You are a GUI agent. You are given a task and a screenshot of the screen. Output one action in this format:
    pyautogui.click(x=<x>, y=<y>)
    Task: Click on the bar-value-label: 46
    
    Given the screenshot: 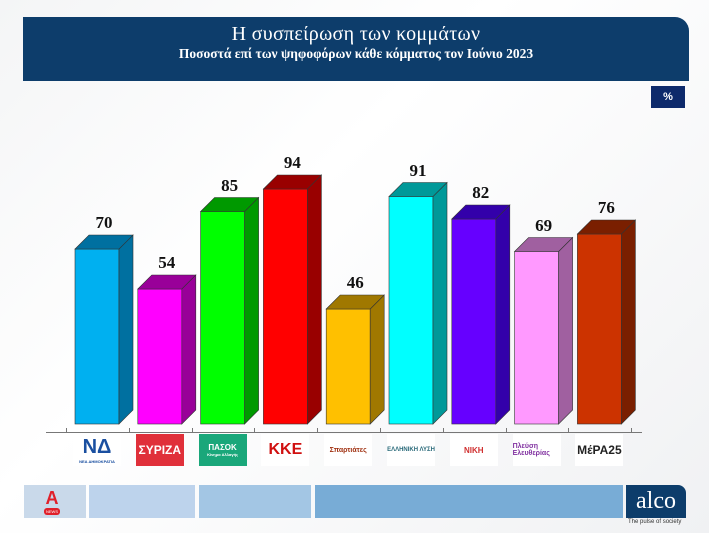 What is the action you would take?
    pyautogui.click(x=355, y=282)
    